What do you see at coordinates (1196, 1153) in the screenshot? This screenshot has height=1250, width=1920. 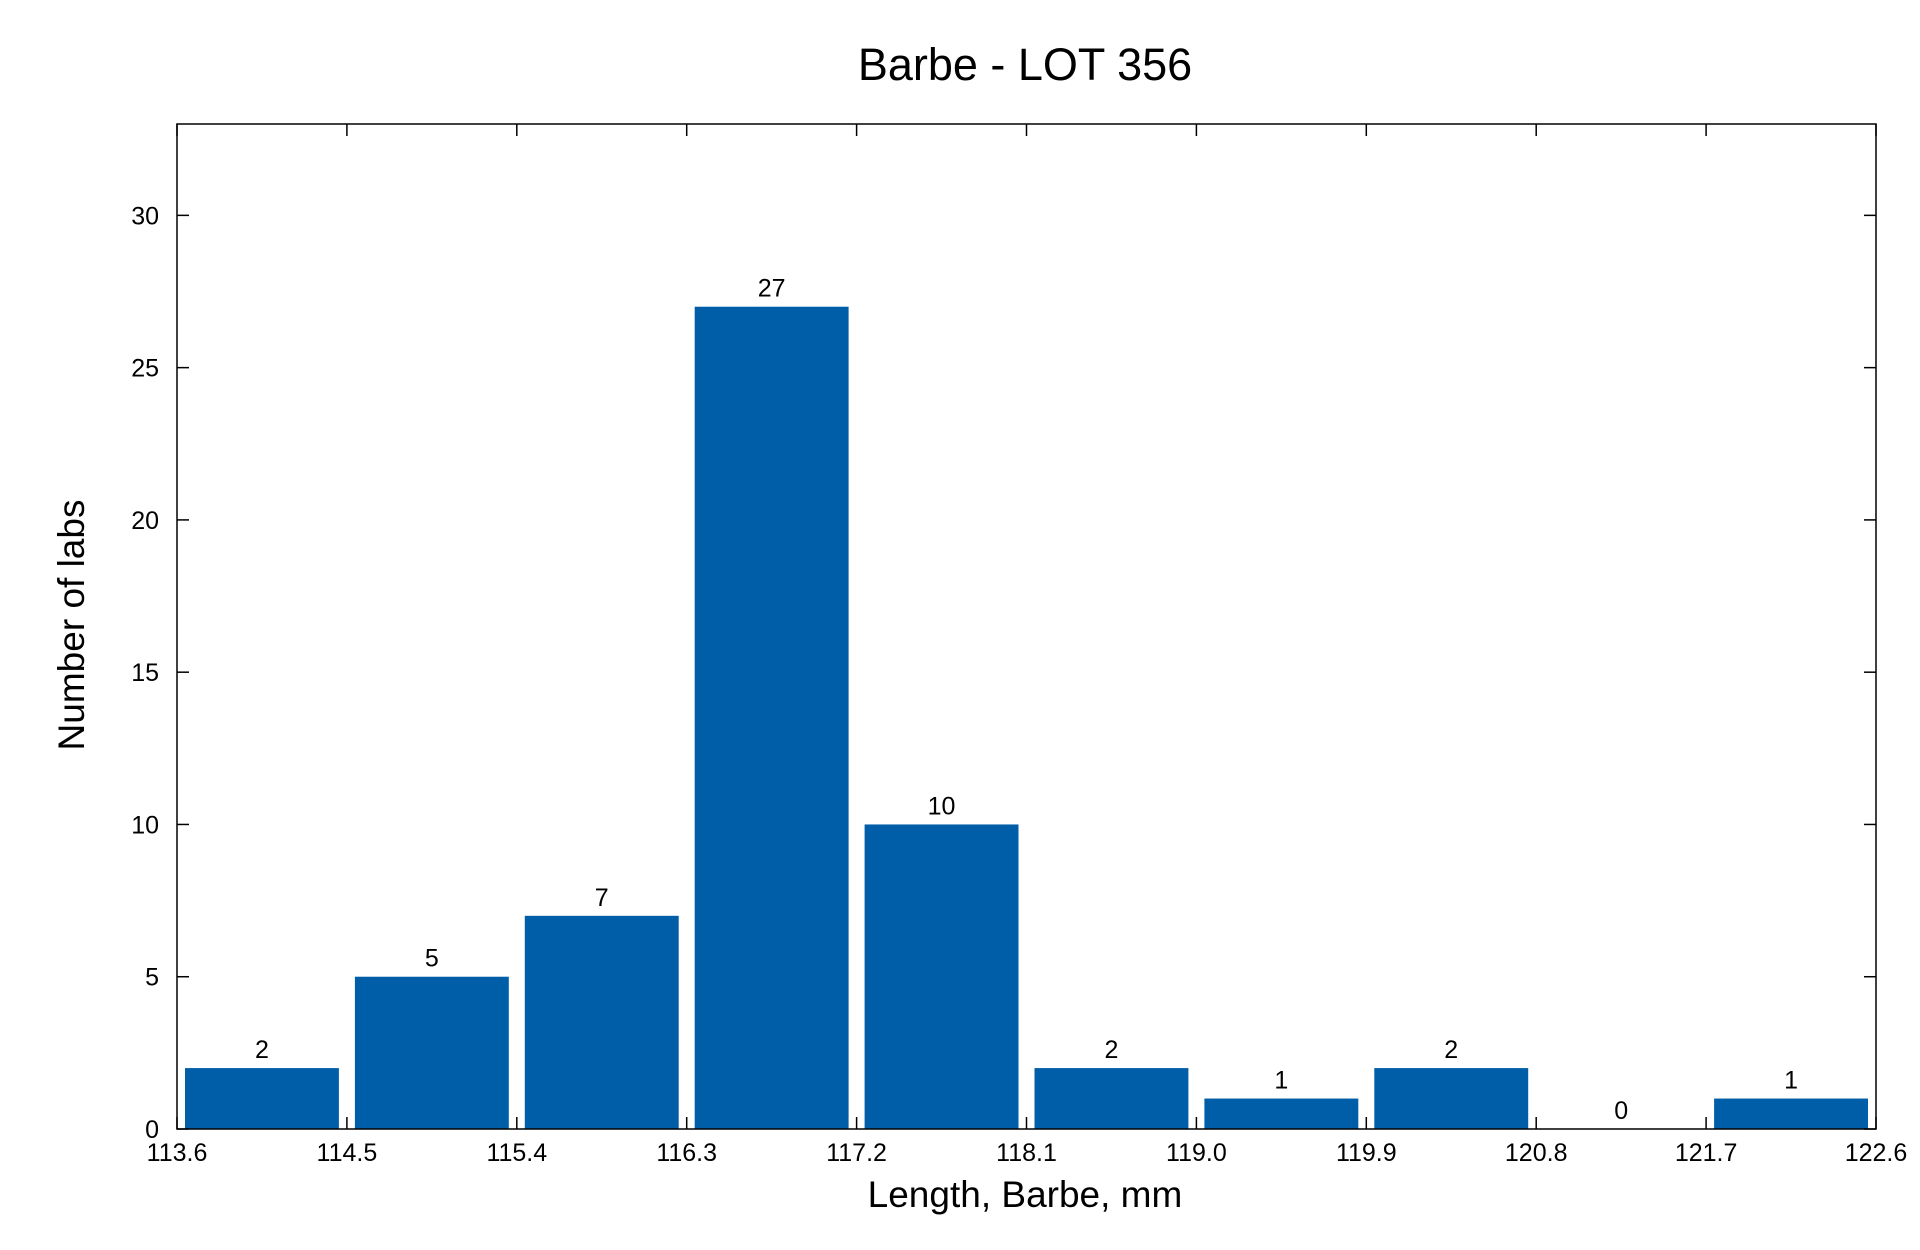 I see `x-tick-label-6: 119.0` at bounding box center [1196, 1153].